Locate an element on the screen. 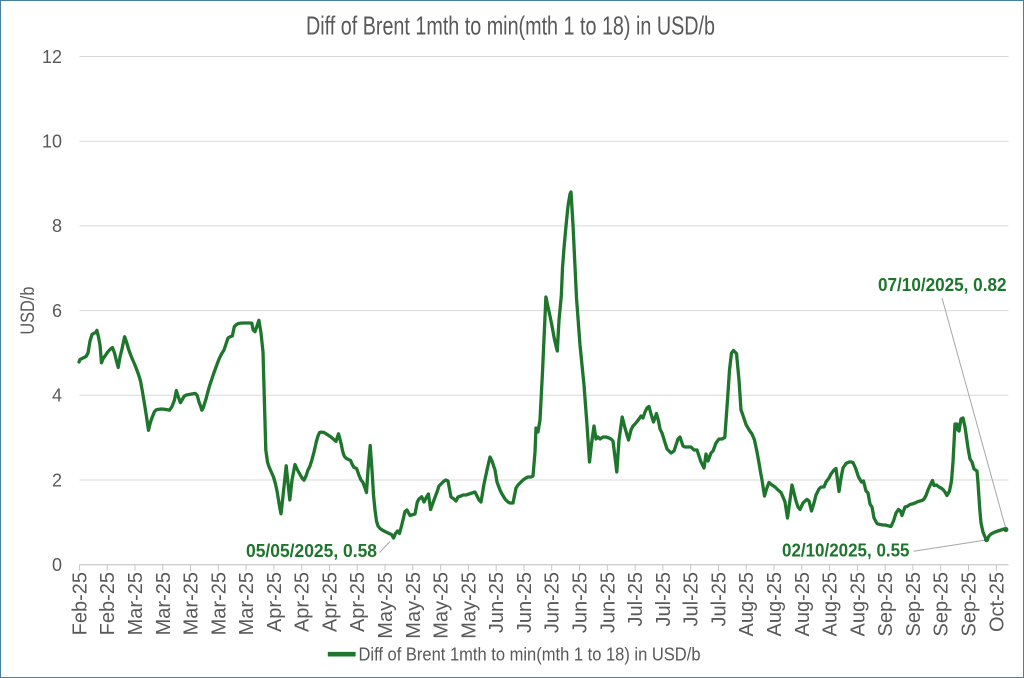 Image resolution: width=1024 pixels, height=678 pixels. svg-text: 02/10/2025, 0.55 is located at coordinates (846, 550).